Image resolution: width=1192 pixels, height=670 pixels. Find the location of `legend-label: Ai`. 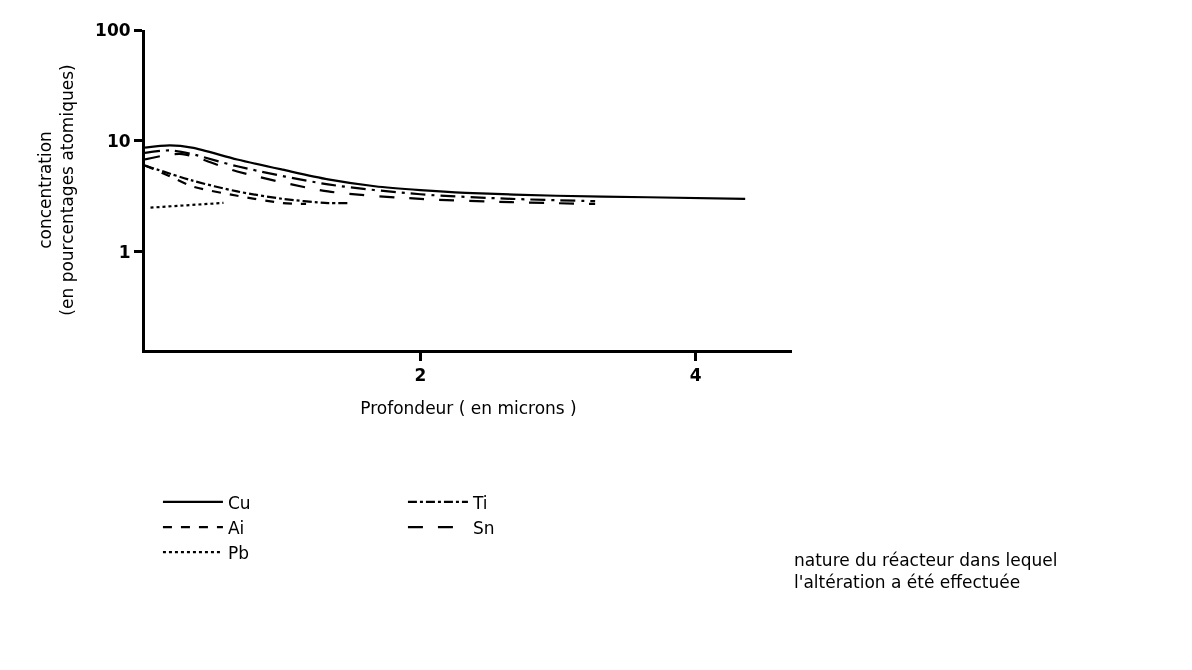

legend-label: Ai is located at coordinates (236, 527).